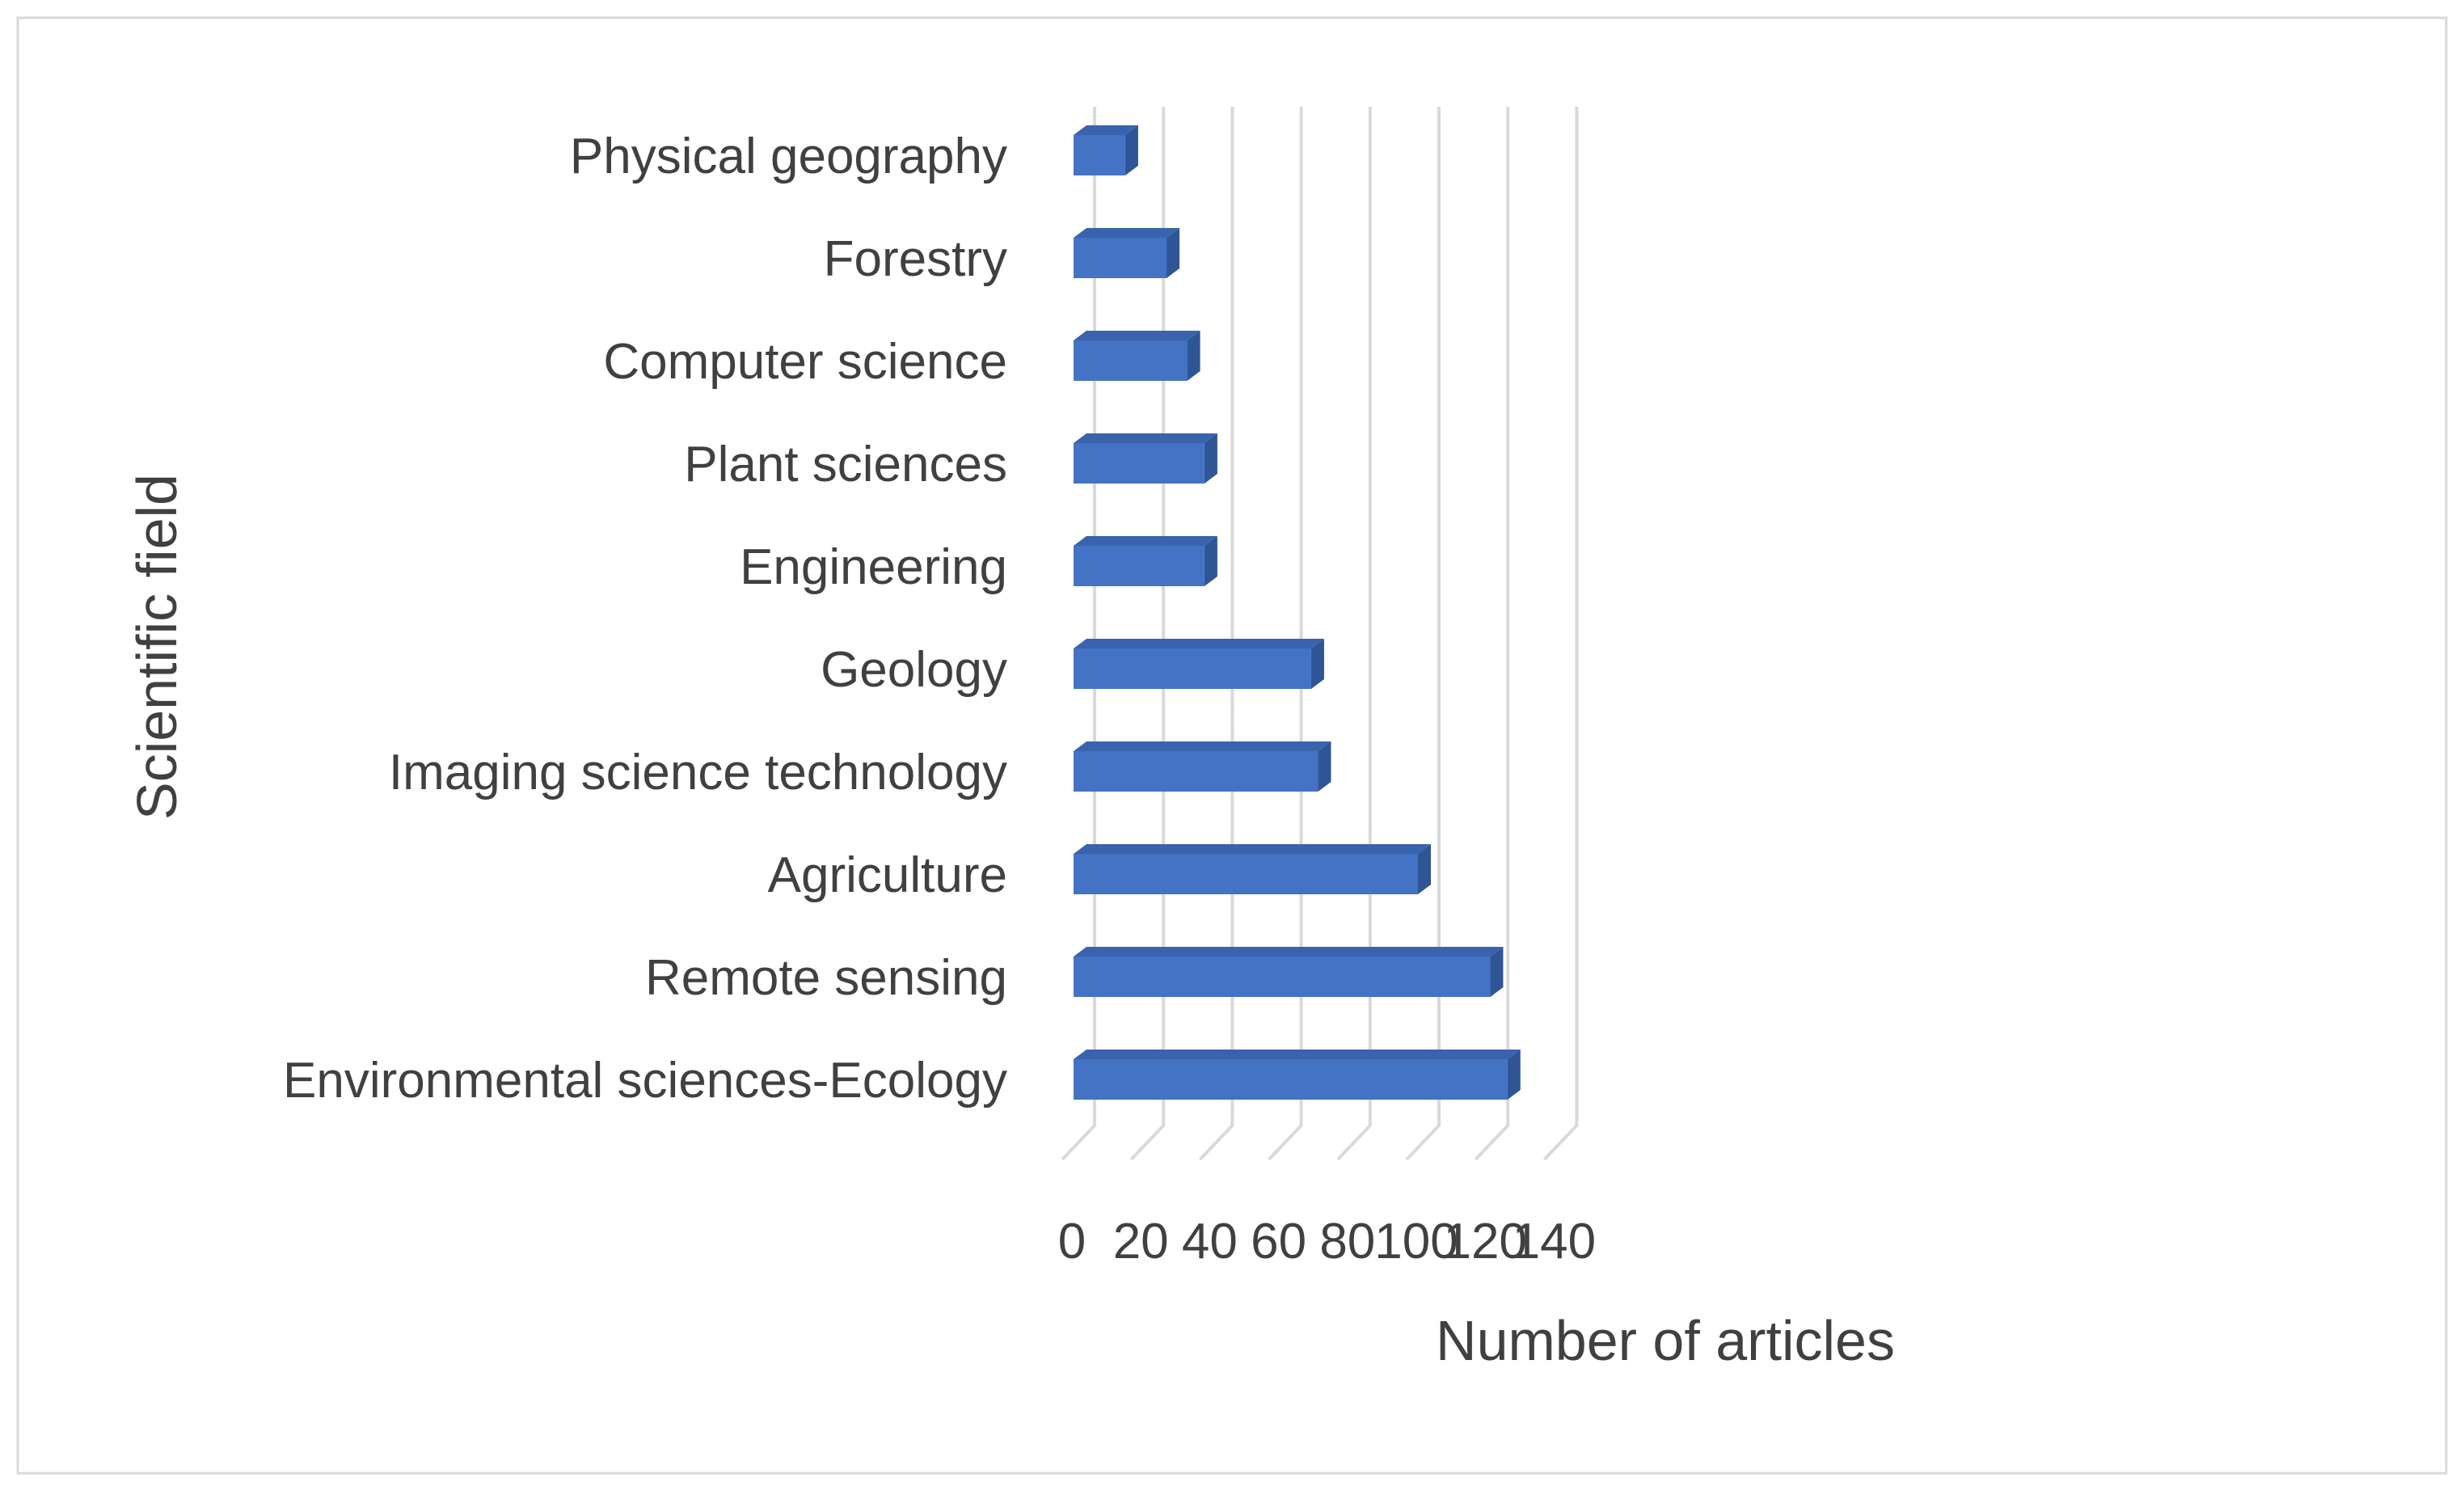  Describe the element at coordinates (1485, 1241) in the screenshot. I see `x-tick-label: 120` at that location.